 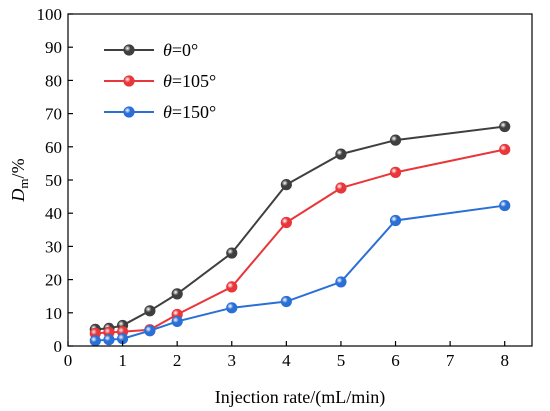 What do you see at coordinates (68, 360) in the screenshot?
I see `x-tick-label: 0` at bounding box center [68, 360].